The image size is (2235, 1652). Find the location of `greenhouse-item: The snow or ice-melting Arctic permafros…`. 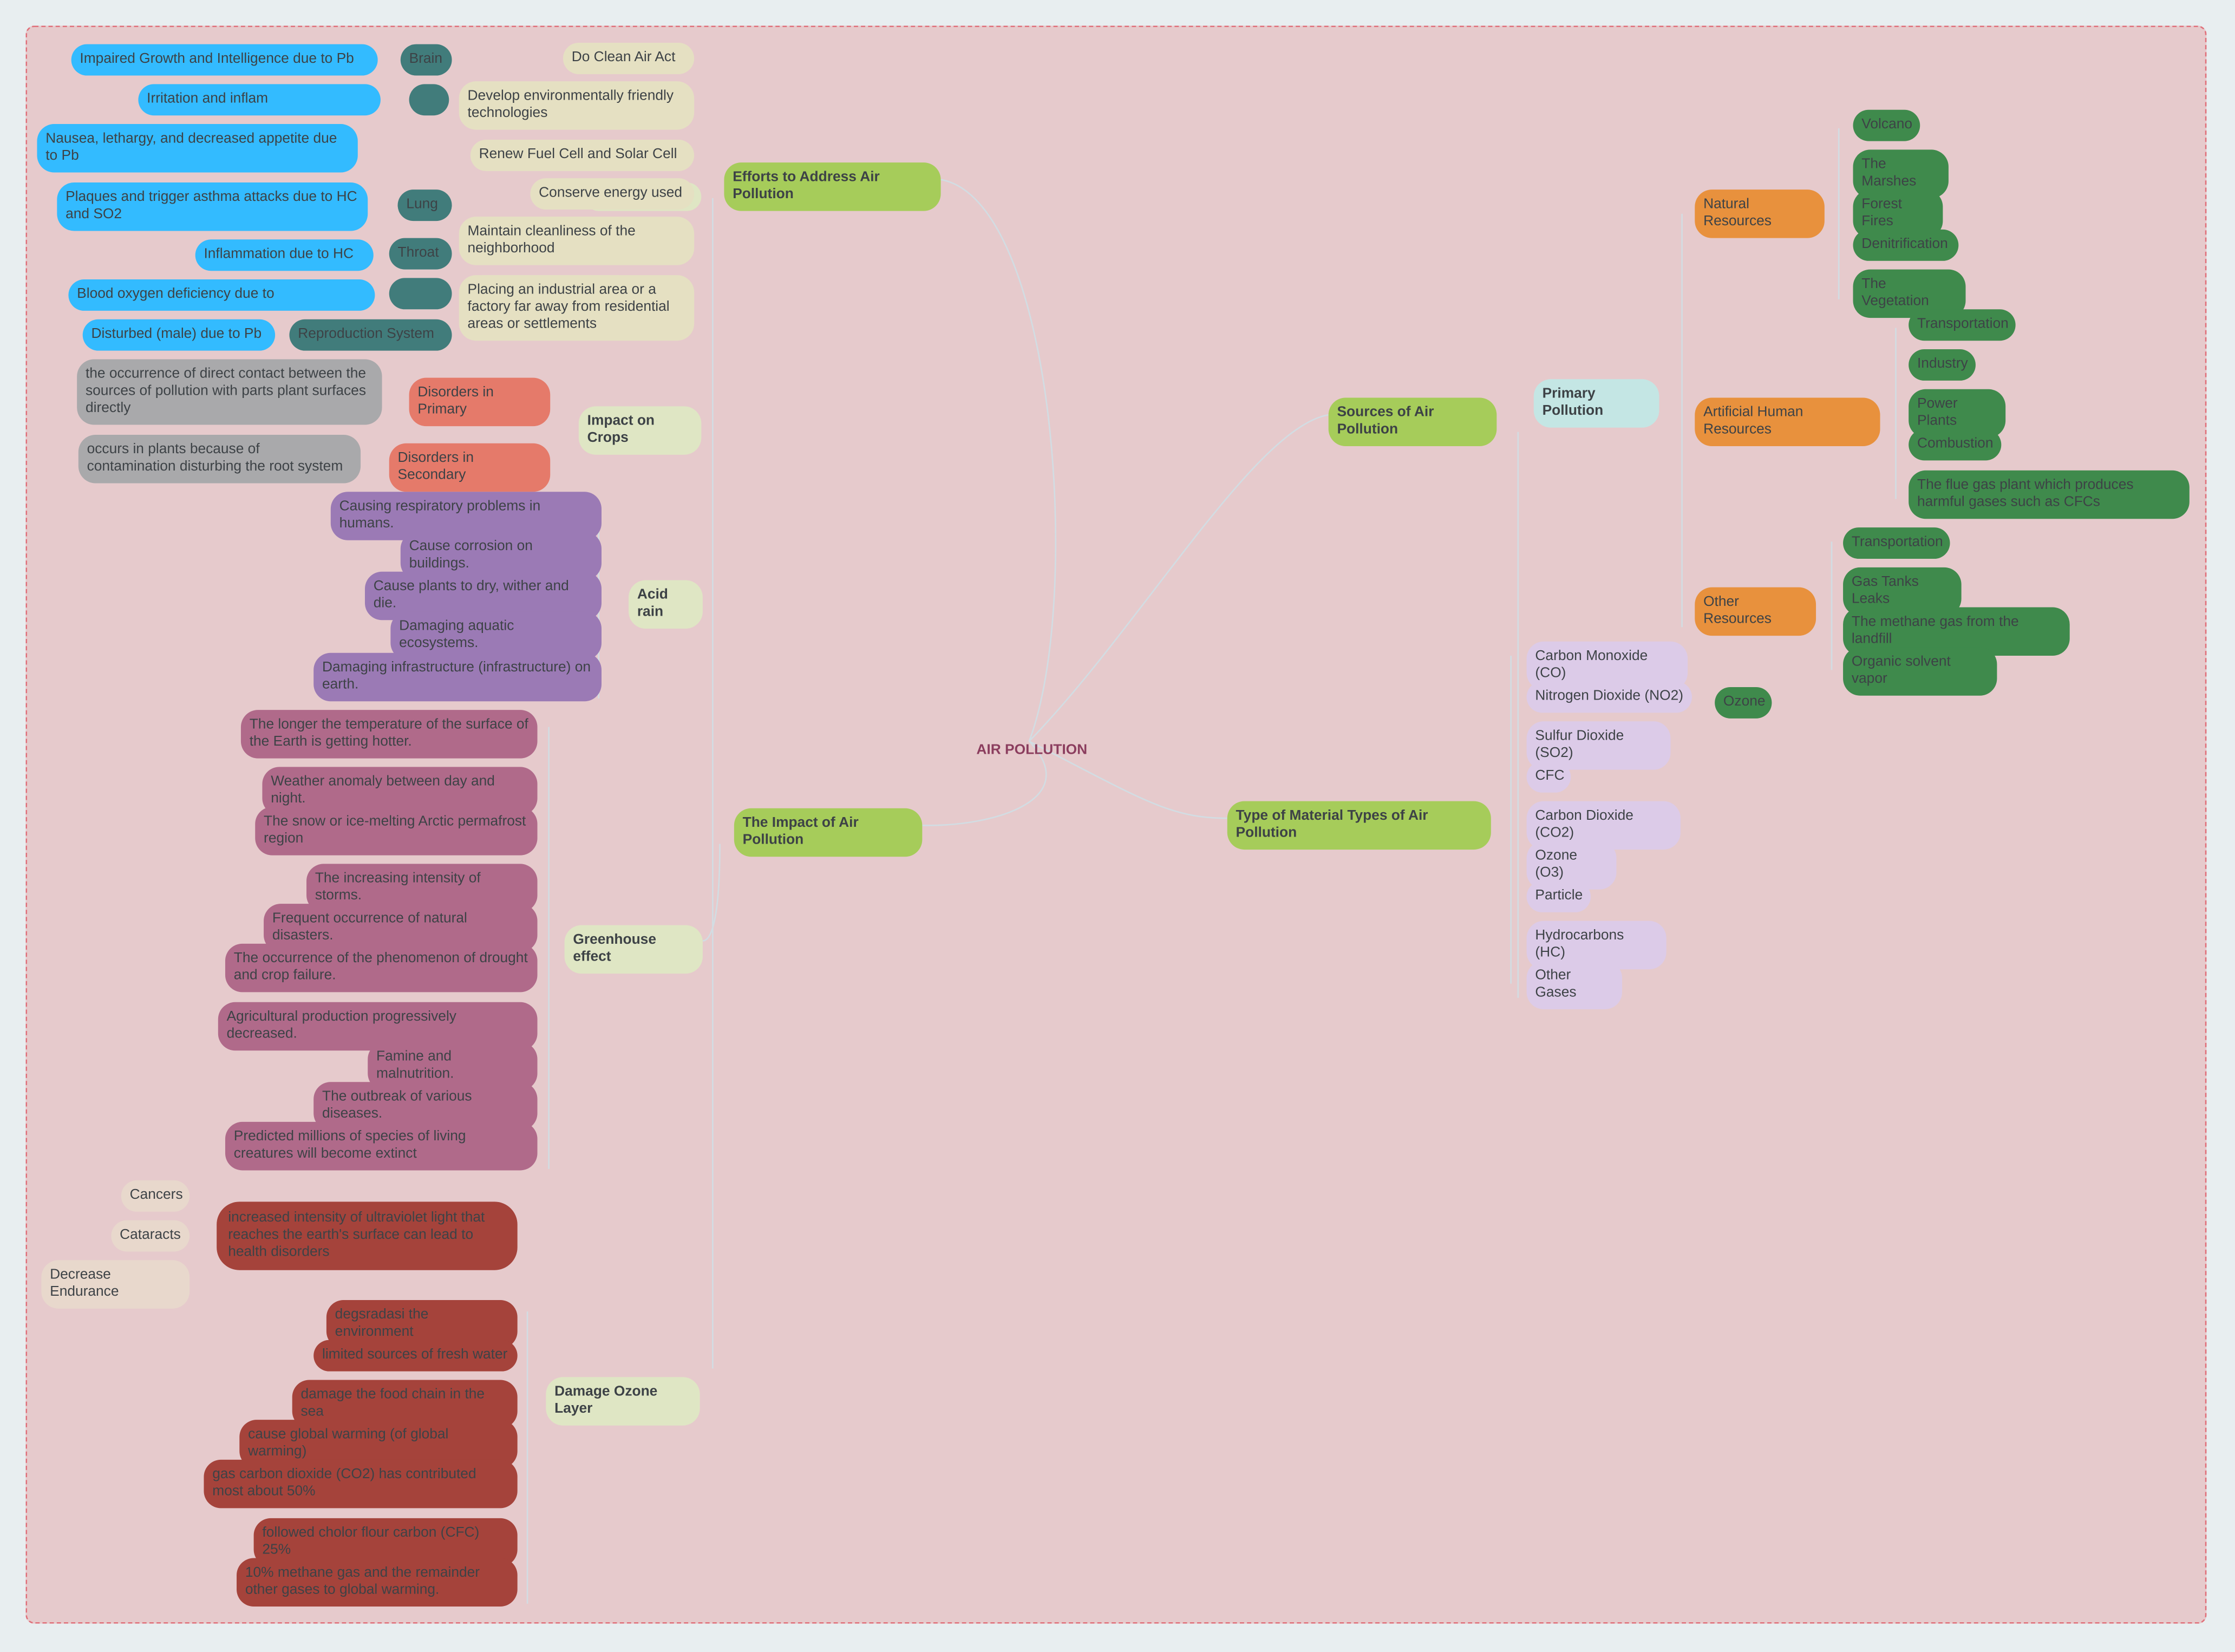

greenhouse-item: The snow or ice-melting Arctic permafros… is located at coordinates (397, 831).